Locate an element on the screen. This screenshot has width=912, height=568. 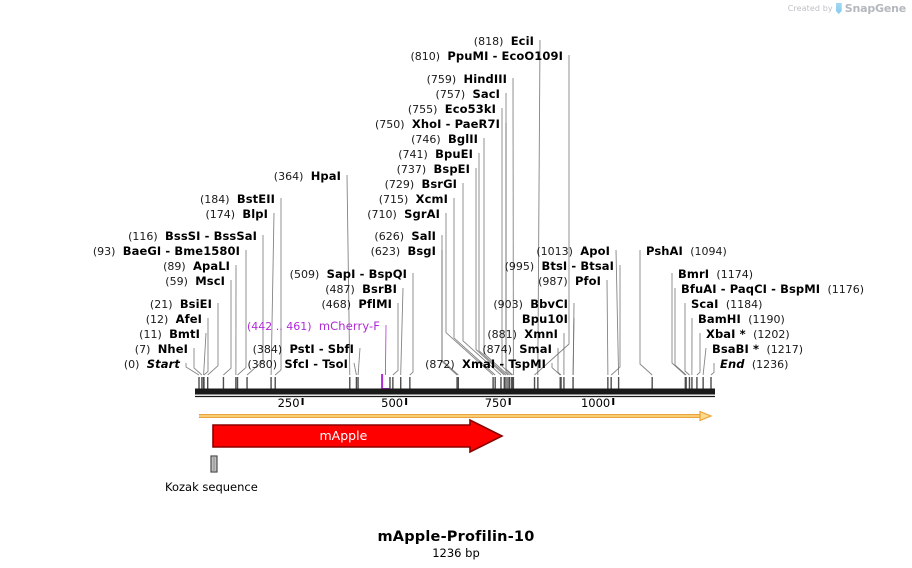
enzyme-label: (710) SgrAI is located at coordinates (220, 214).